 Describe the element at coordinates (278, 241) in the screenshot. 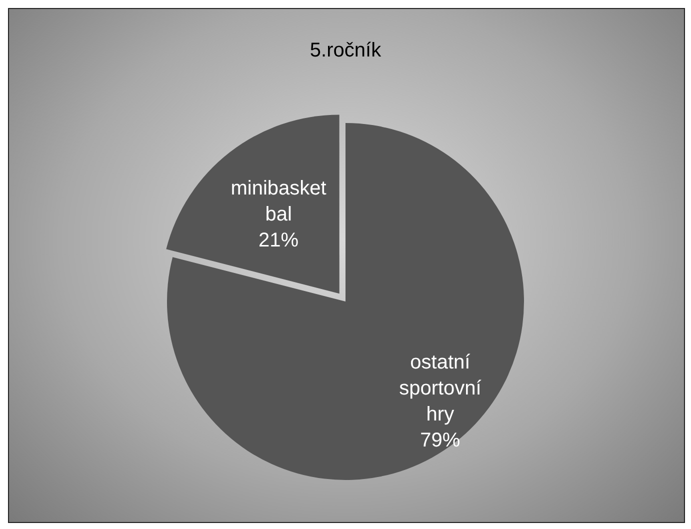

I see `data-label: 21%` at that location.